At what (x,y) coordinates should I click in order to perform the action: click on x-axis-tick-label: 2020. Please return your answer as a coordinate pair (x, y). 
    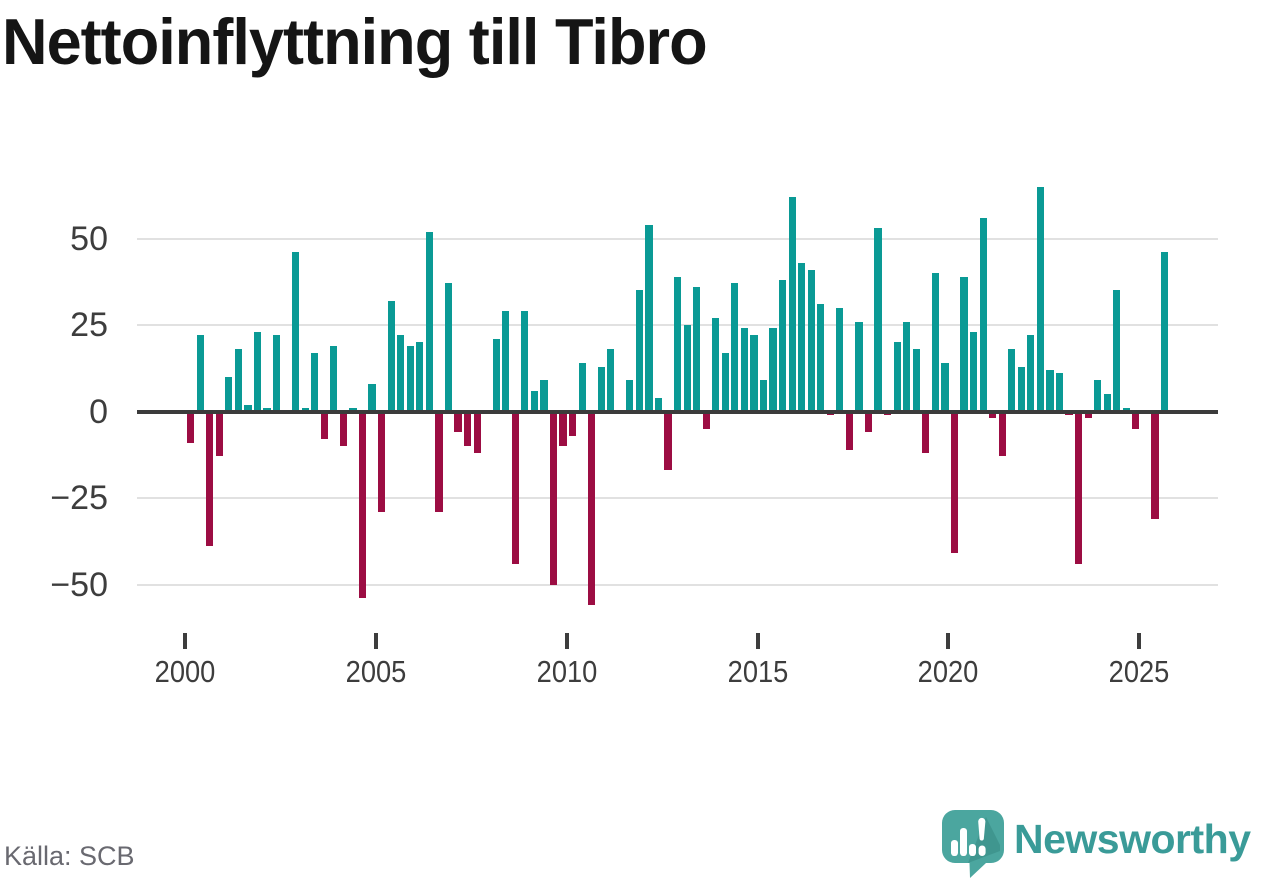
    Looking at the image, I should click on (948, 671).